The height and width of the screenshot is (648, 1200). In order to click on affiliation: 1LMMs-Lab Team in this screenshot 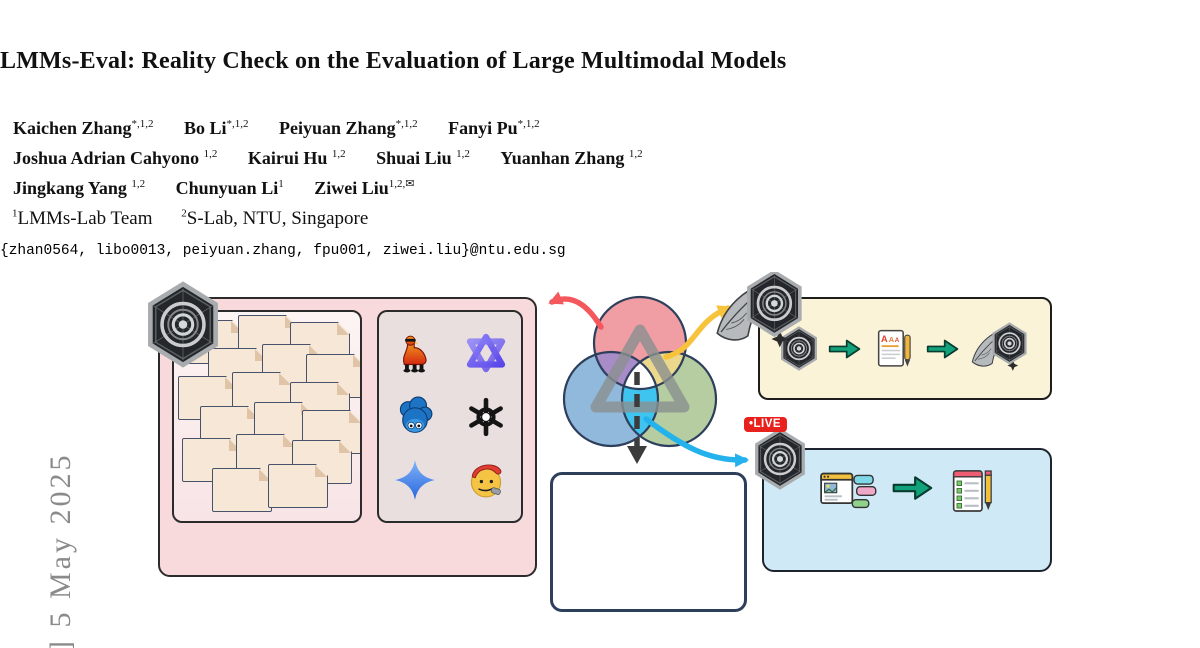, I will do `click(82, 219)`.